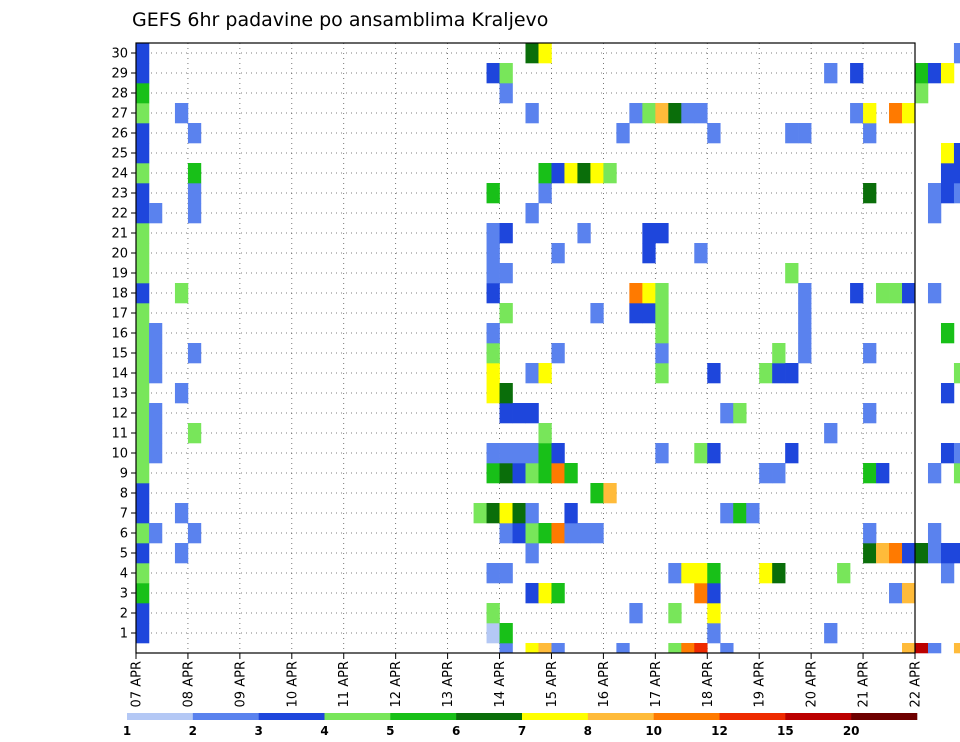 This screenshot has width=960, height=742. What do you see at coordinates (324, 731) in the screenshot?
I see `colorbar-label: 4` at bounding box center [324, 731].